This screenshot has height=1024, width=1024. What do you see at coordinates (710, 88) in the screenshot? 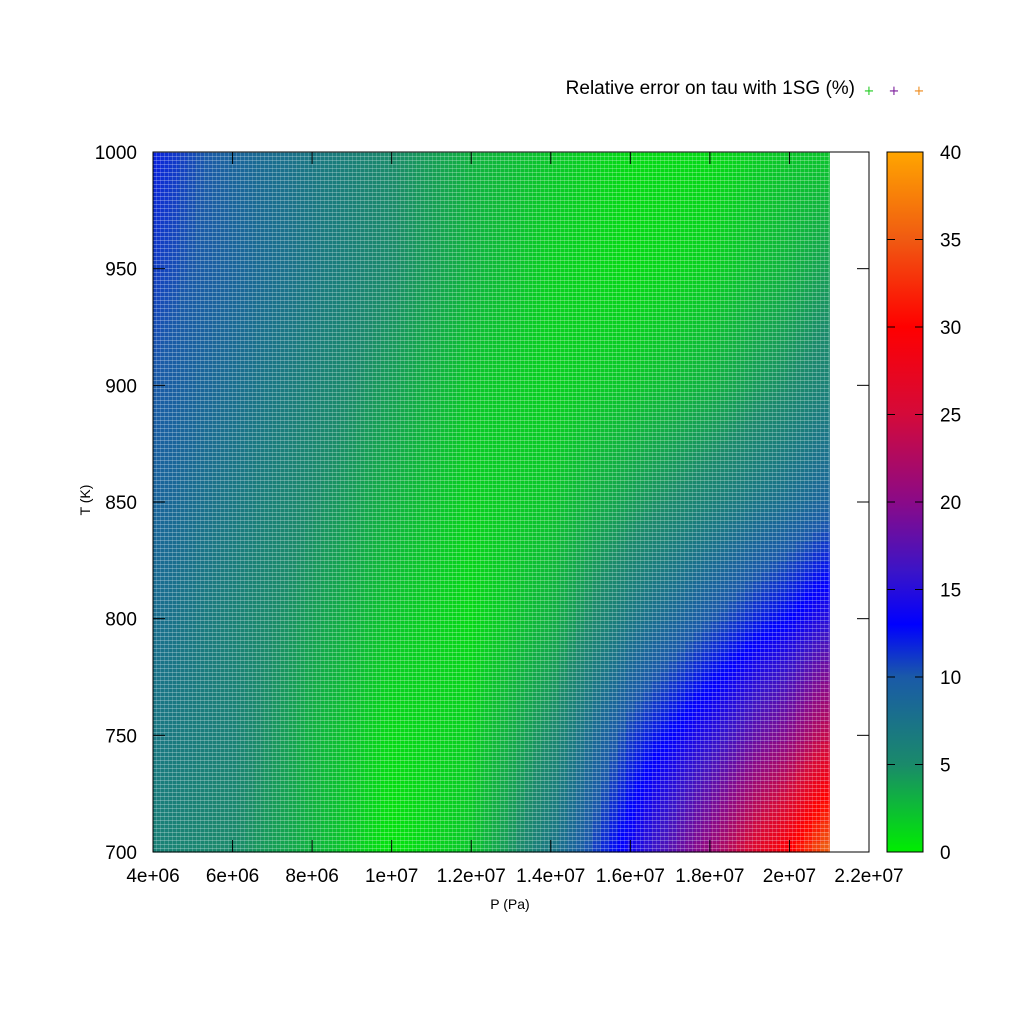
I see `chart-title: Relative error on tau with 1SG (%)` at bounding box center [710, 88].